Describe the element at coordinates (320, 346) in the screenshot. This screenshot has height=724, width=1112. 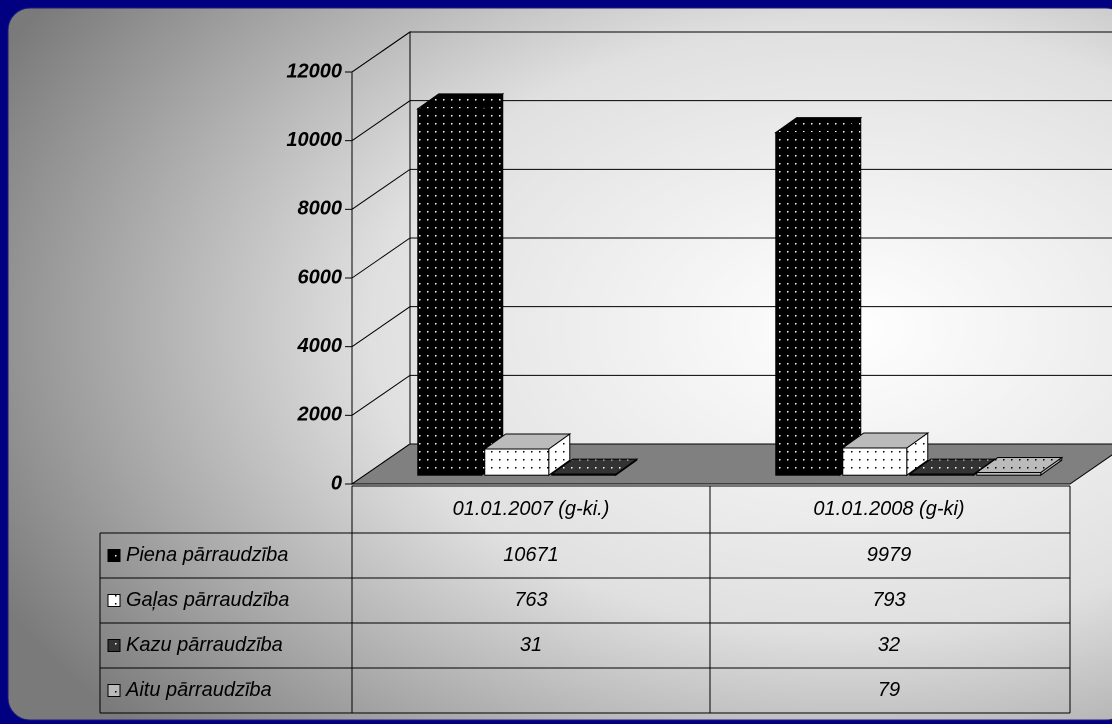
I see `y-tick-label: 4000` at that location.